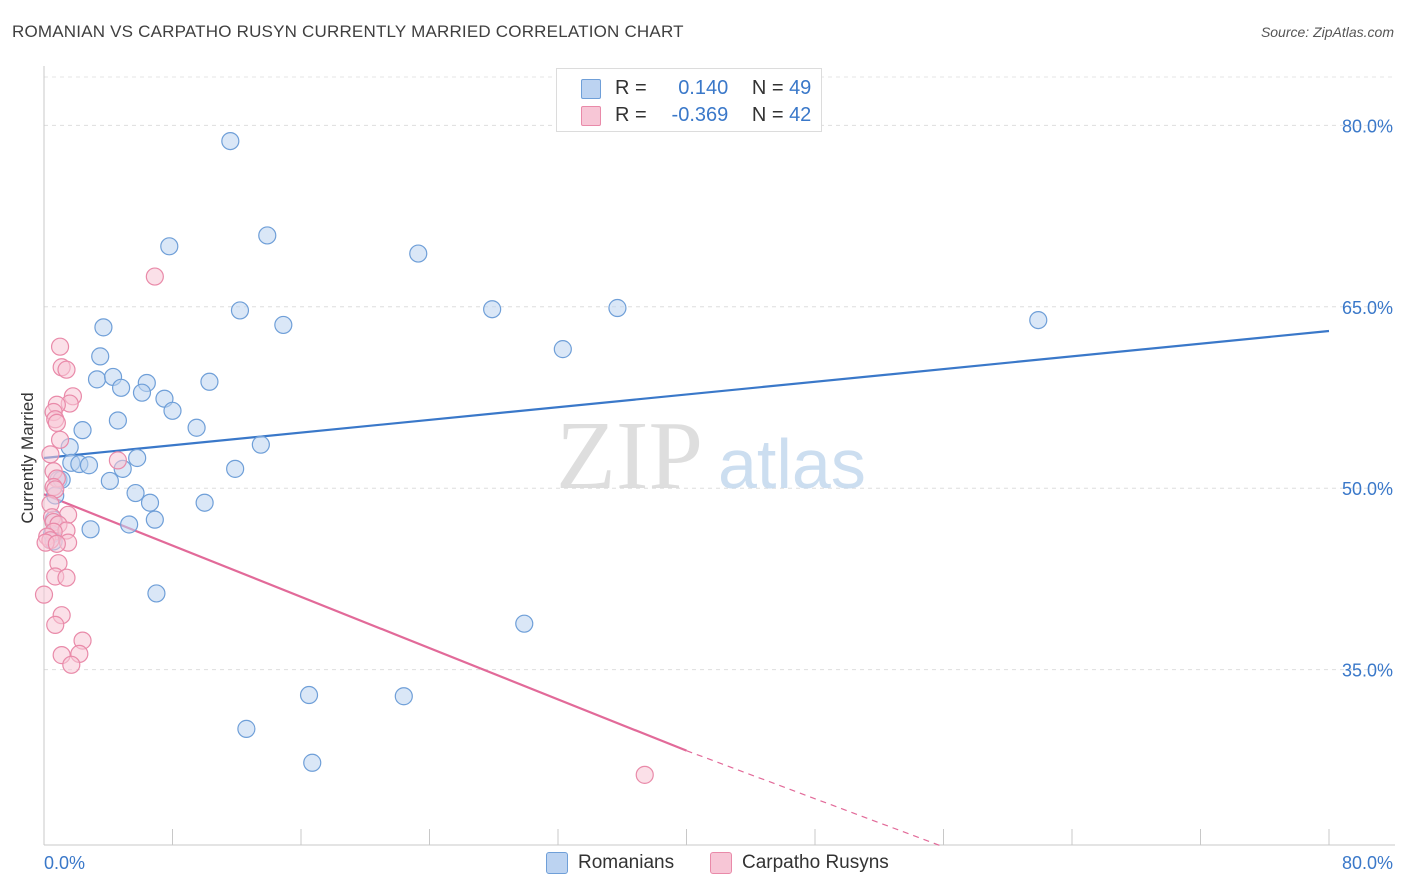 The height and width of the screenshot is (892, 1406). What do you see at coordinates (27, 457) in the screenshot?
I see `y-axis-label: Currently Married` at bounding box center [27, 457].